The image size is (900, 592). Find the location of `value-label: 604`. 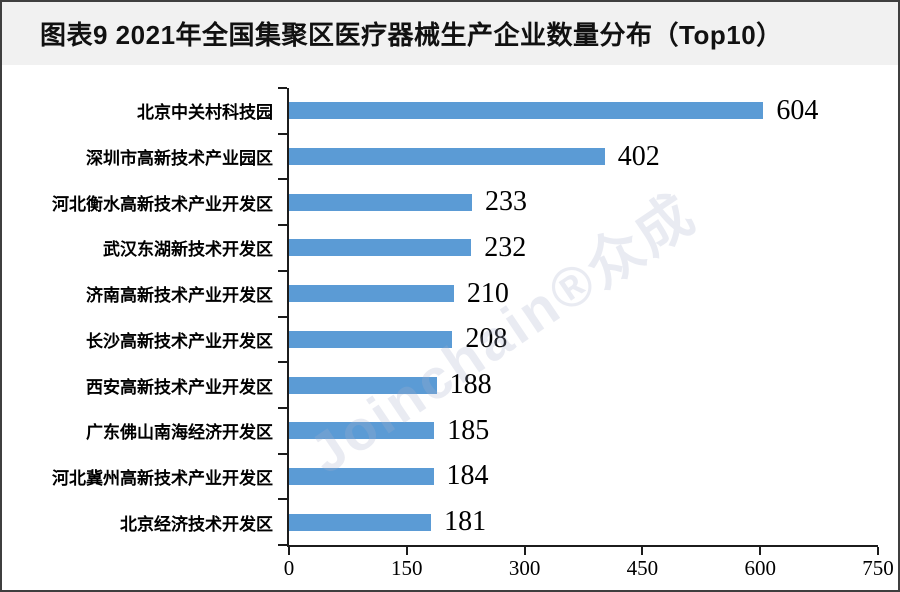

value-label: 604 is located at coordinates (797, 110).